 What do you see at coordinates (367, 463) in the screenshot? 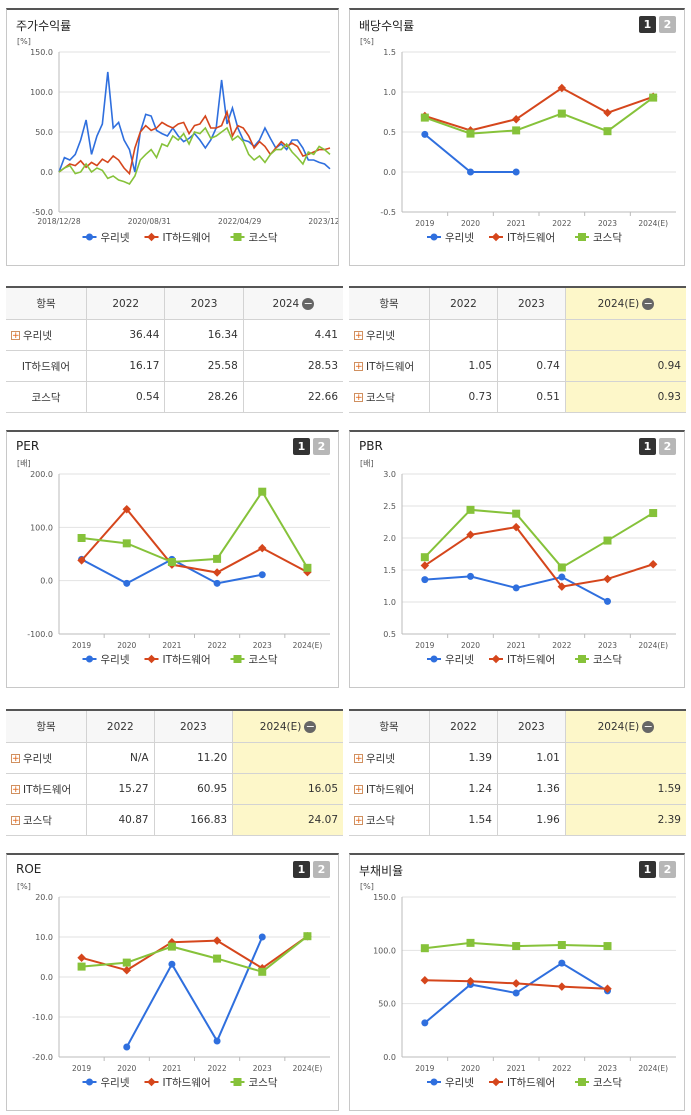
I see `unit-label: [배]` at bounding box center [367, 463].